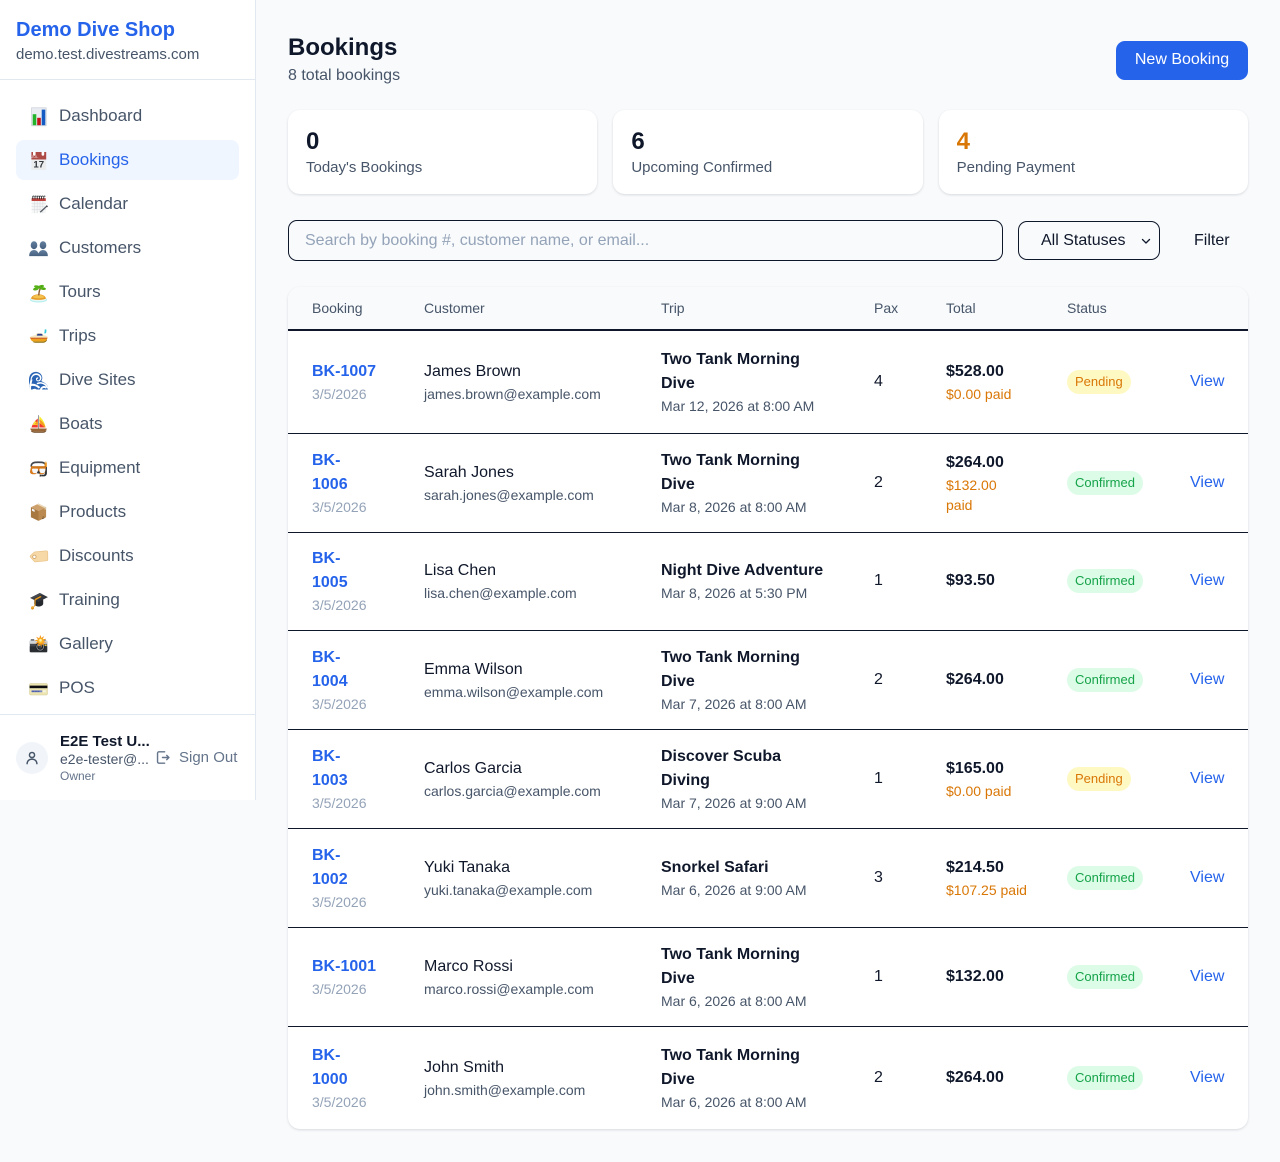  What do you see at coordinates (38, 164) in the screenshot?
I see `svg-text: 17` at bounding box center [38, 164].